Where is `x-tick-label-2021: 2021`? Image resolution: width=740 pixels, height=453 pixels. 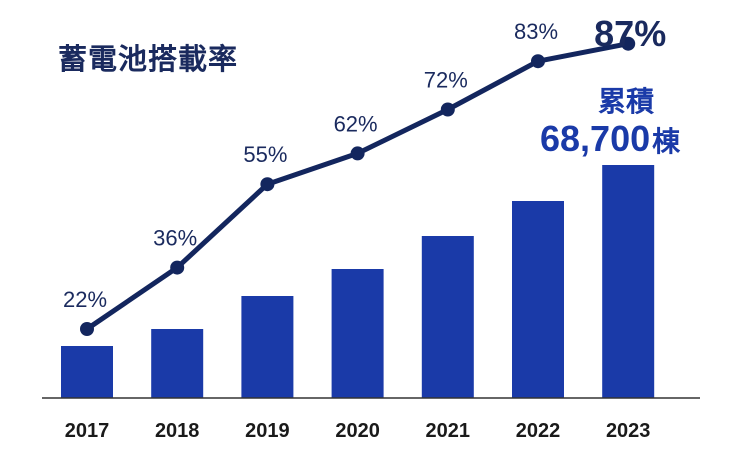 x-tick-label-2021: 2021 is located at coordinates (448, 431).